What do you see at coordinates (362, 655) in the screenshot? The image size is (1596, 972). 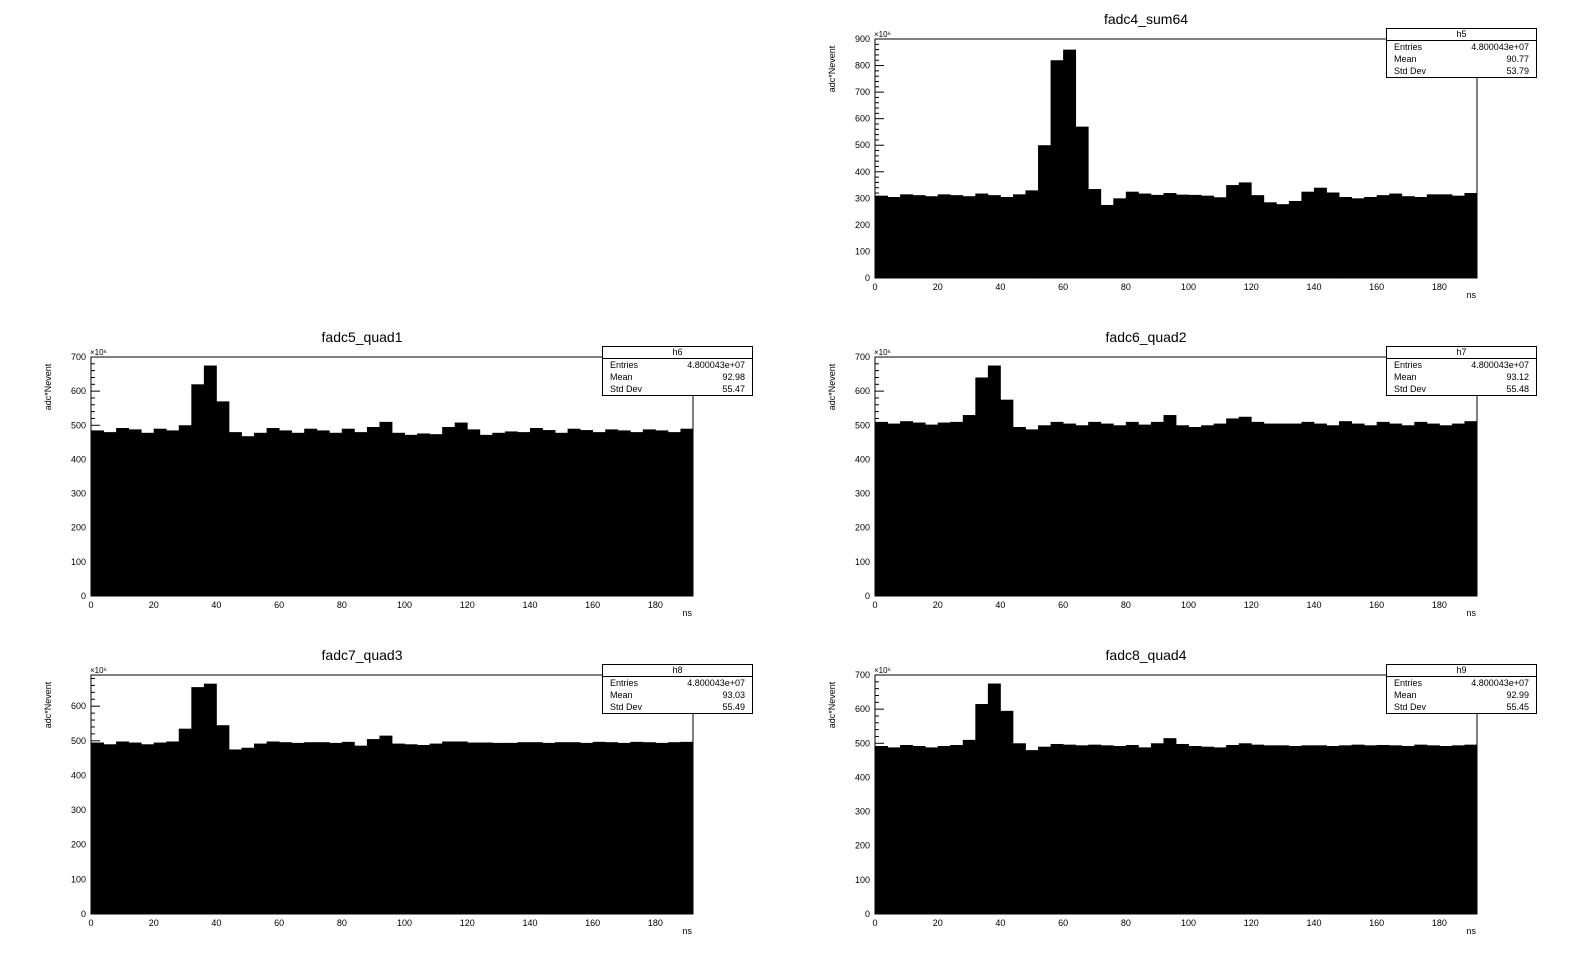 I see `chart-title: fadc7_quad3` at bounding box center [362, 655].